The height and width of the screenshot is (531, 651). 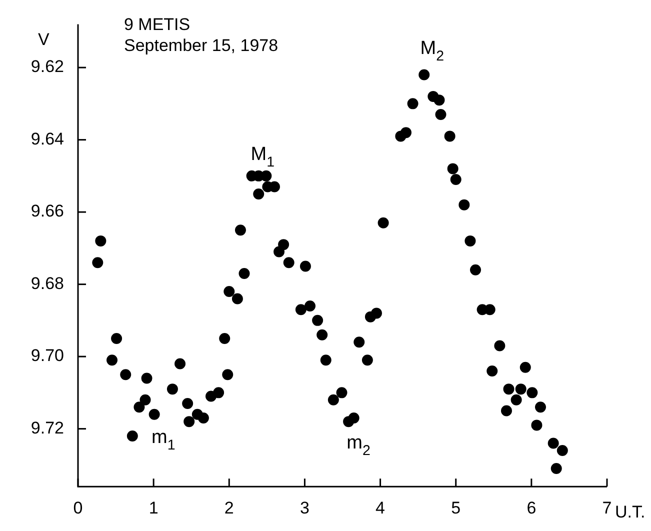 I want to click on y-tick-label: 9.72, so click(x=47, y=428).